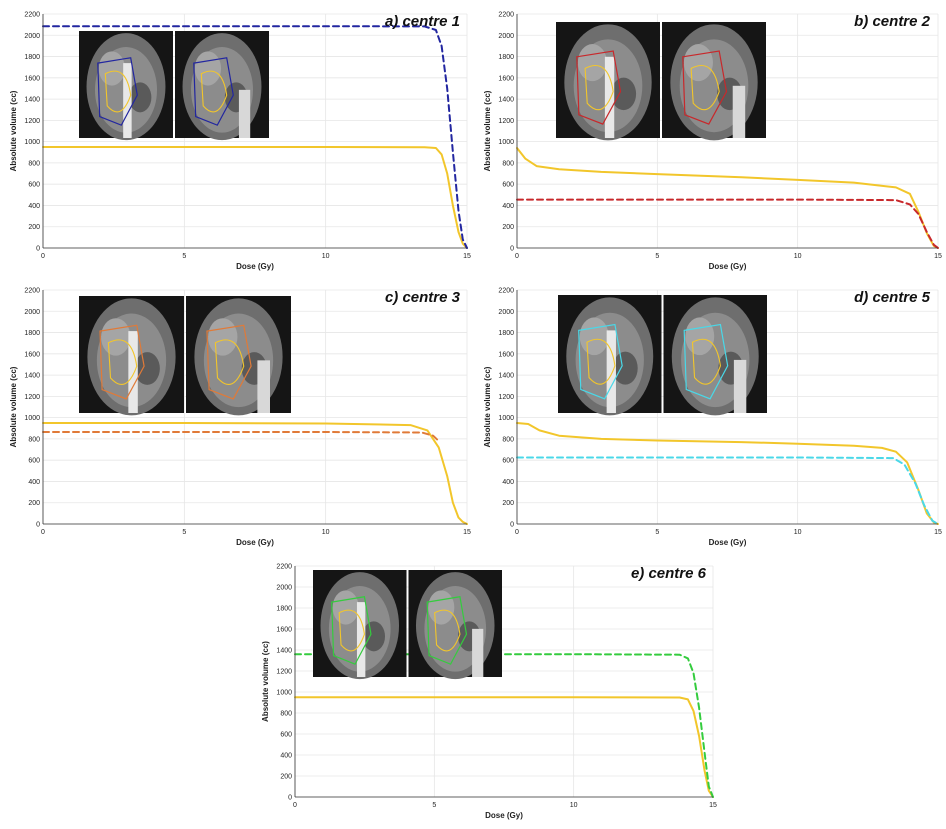 The height and width of the screenshot is (829, 946). What do you see at coordinates (255, 542) in the screenshot?
I see `panel-c-x-axis-label: Dose (Gy)` at bounding box center [255, 542].